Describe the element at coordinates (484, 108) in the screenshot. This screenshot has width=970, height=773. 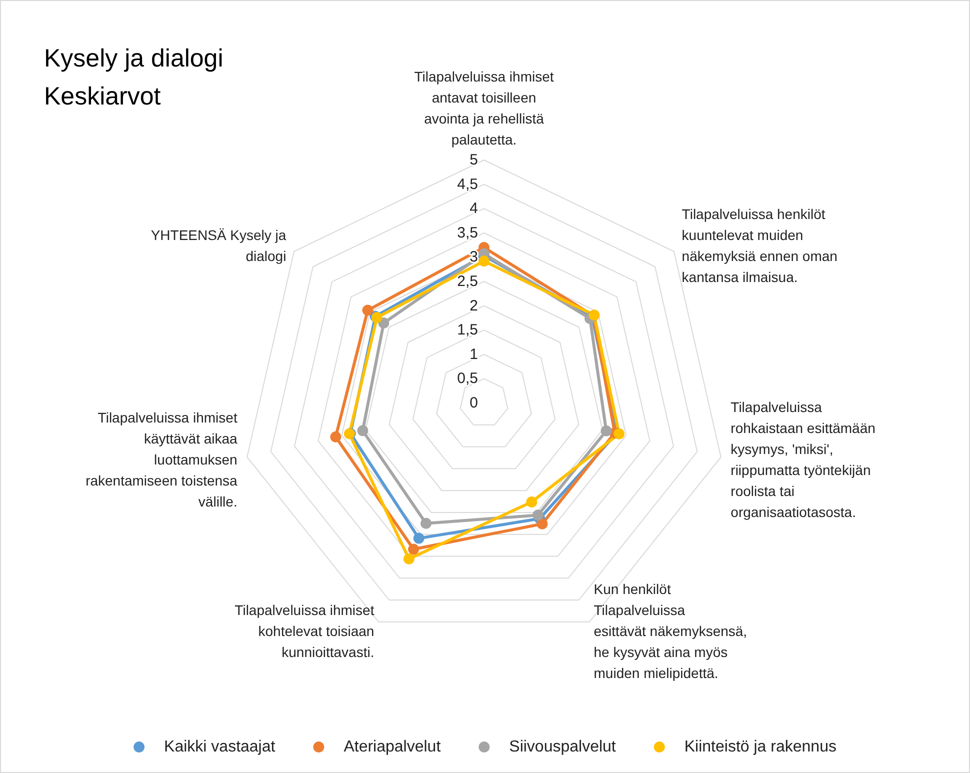
I see `spoke-label: Tilapalveluissa ihmiset antavat toisilleen avointa ja rehellistä palautetta.` at that location.